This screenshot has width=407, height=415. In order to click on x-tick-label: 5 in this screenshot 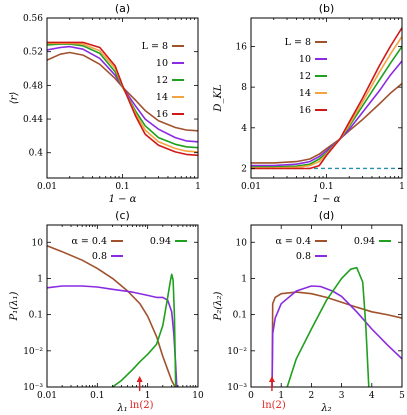, I will do `click(402, 396)`.